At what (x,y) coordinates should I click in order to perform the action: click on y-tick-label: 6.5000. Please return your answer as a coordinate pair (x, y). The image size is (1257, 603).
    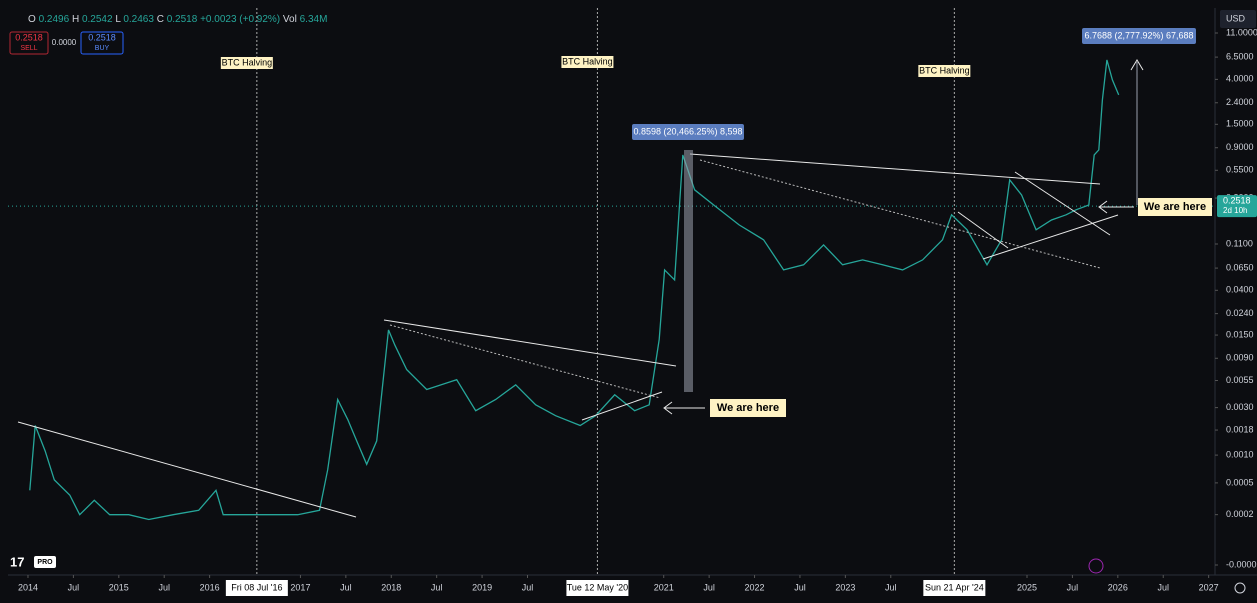
    Looking at the image, I should click on (1240, 56).